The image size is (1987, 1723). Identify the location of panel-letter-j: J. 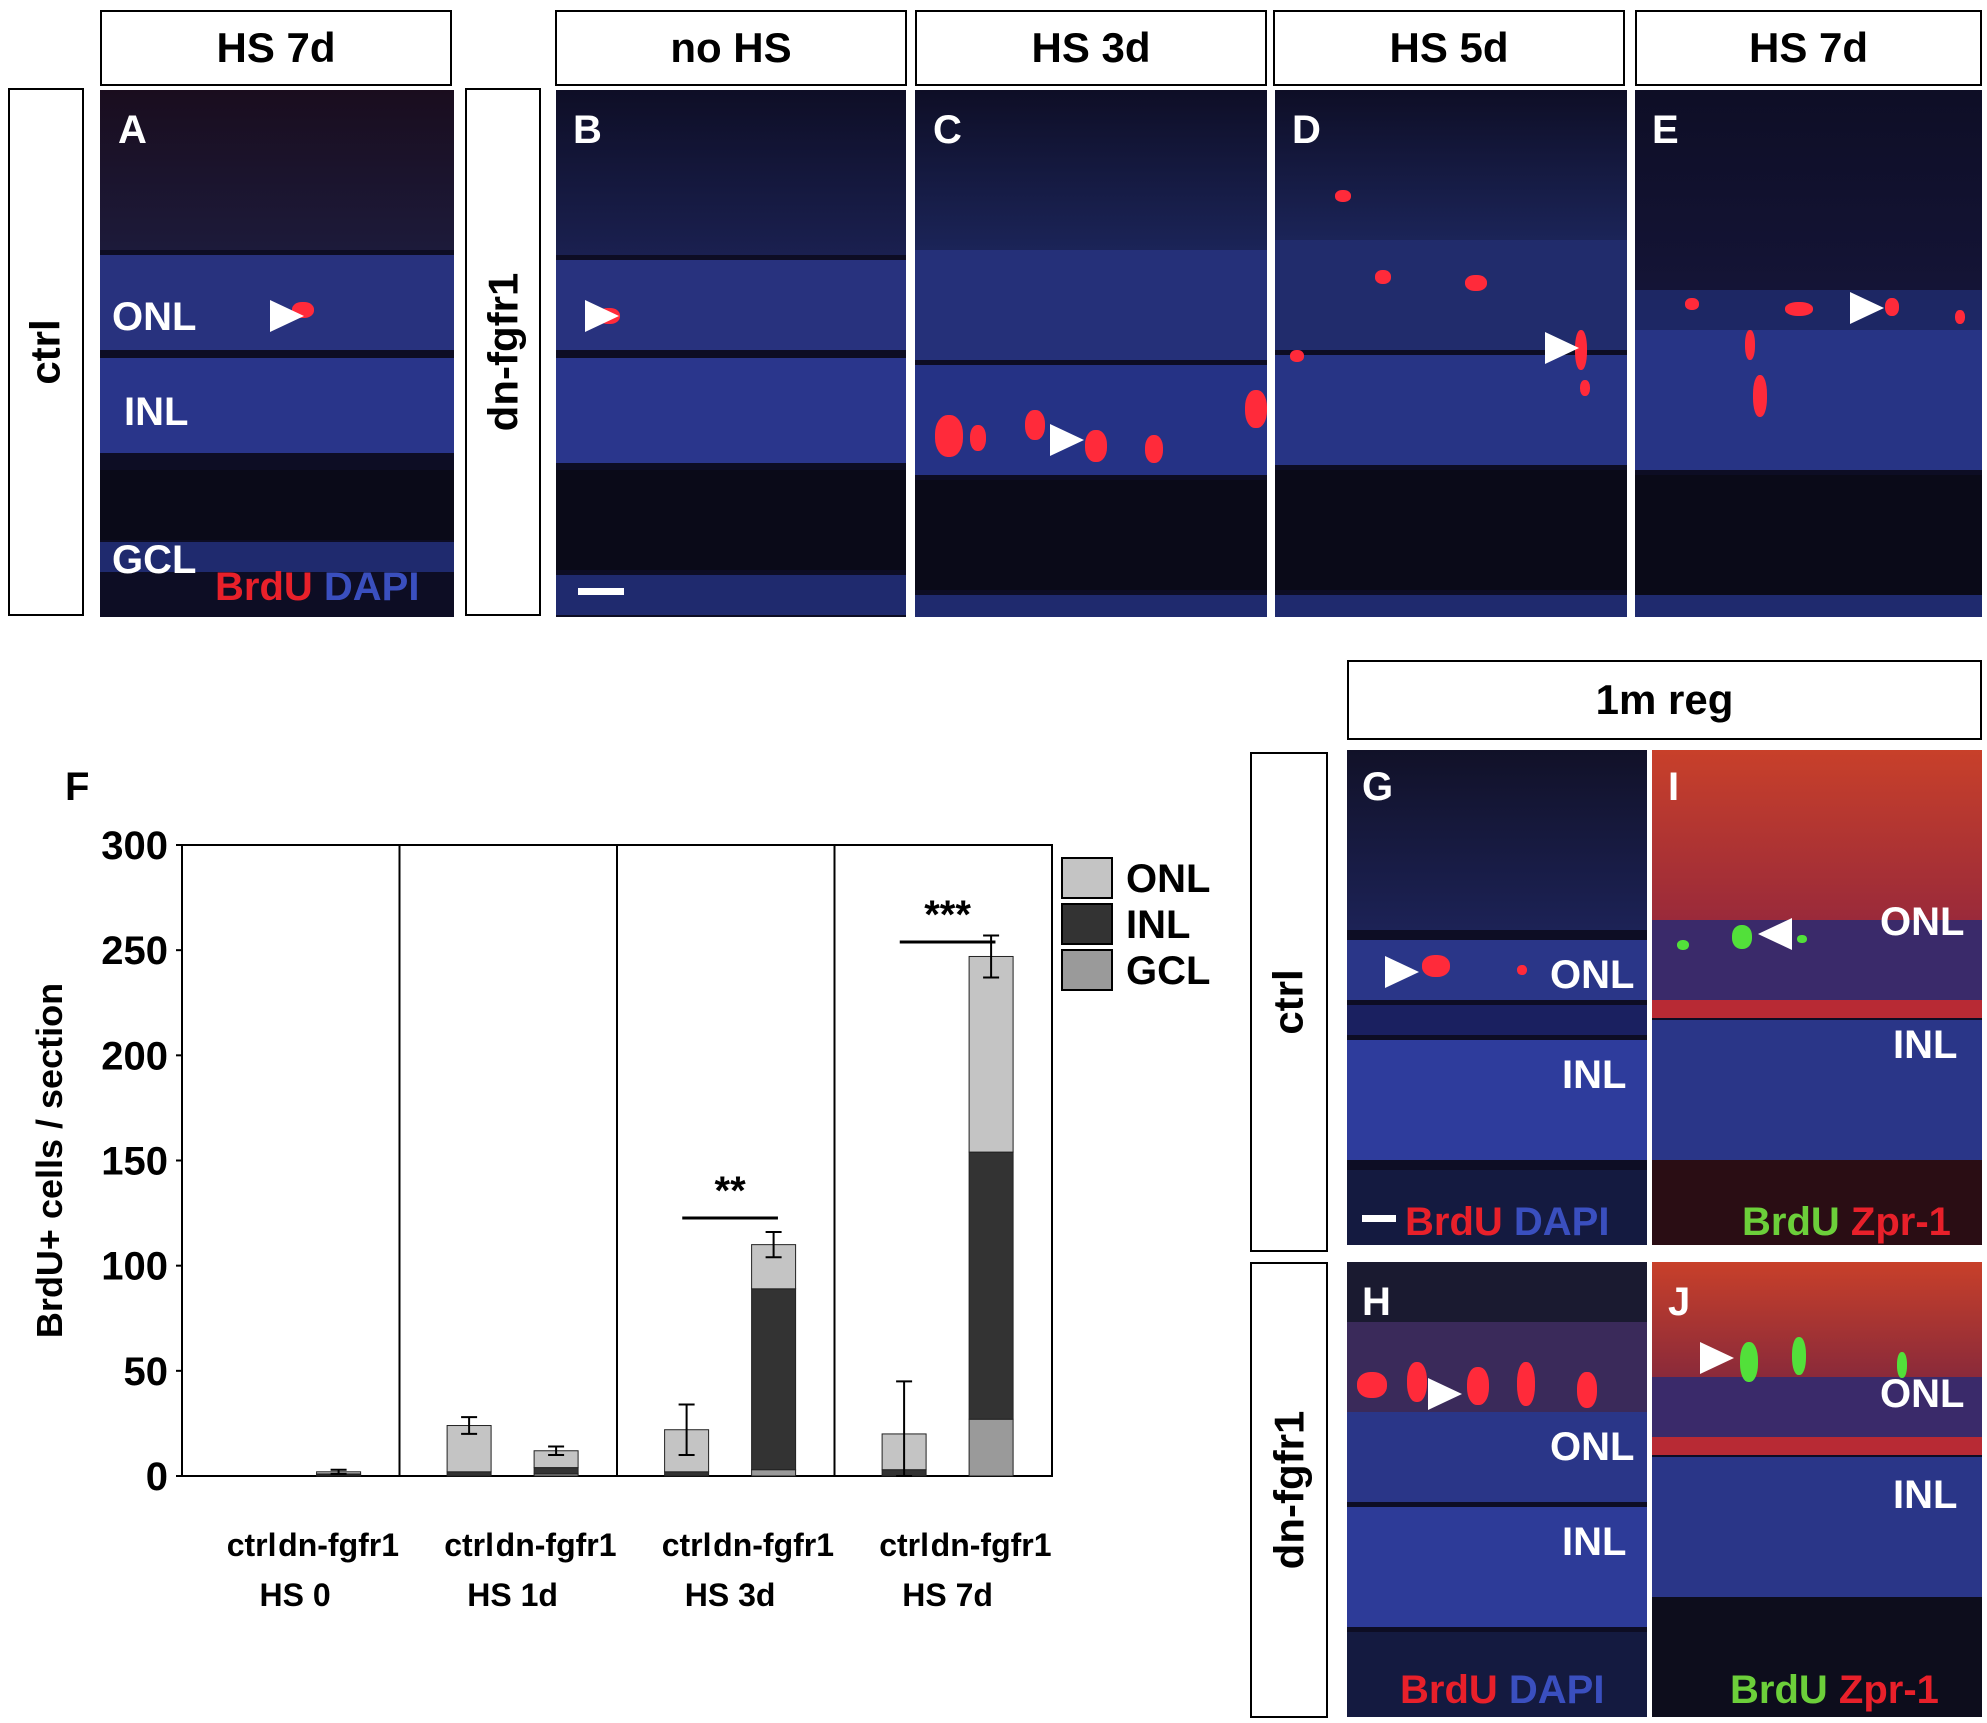
(1679, 1302).